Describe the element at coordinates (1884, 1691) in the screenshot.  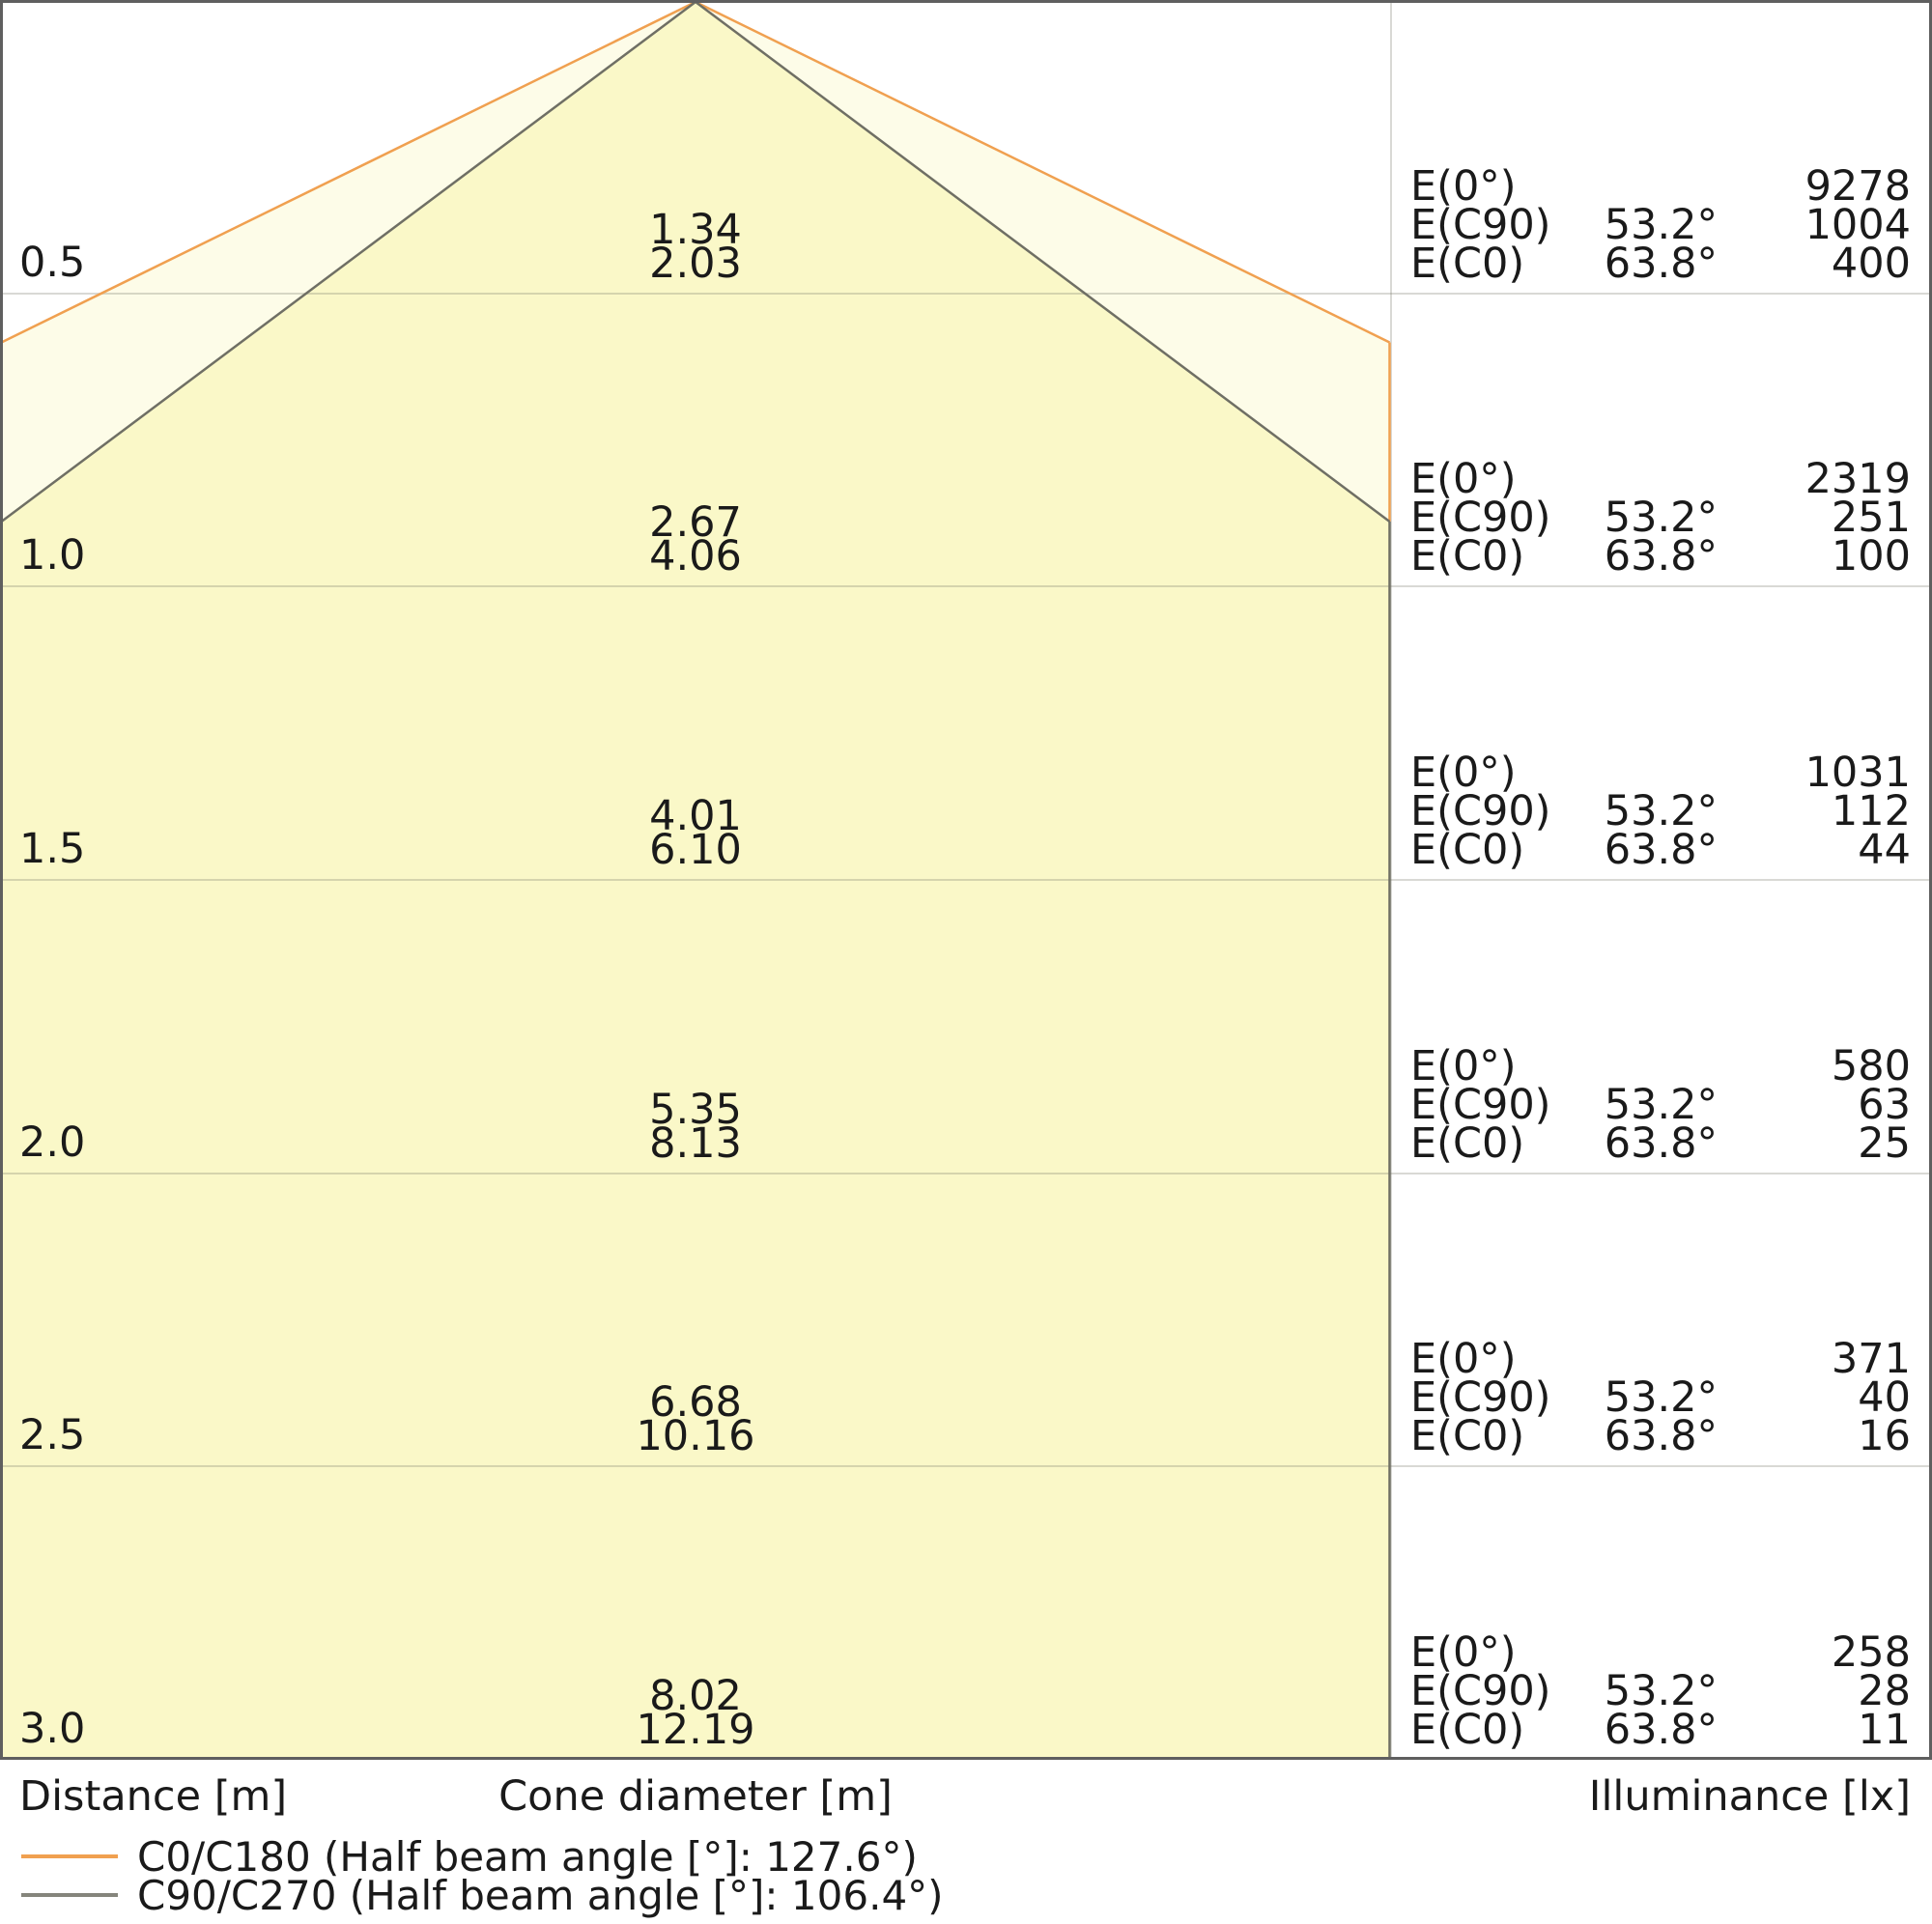
I see `ec90-value: 28` at that location.